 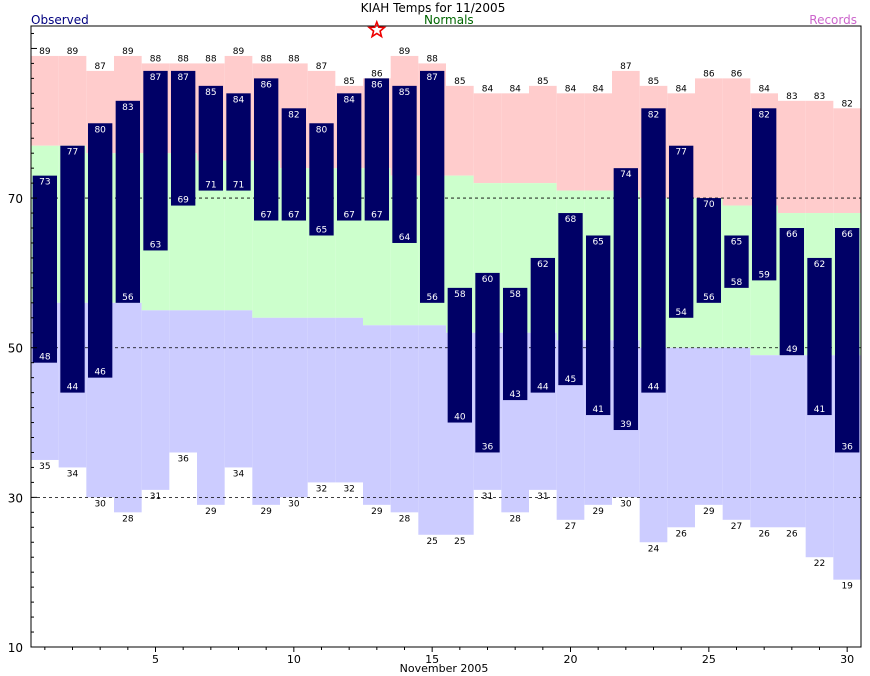 What do you see at coordinates (571, 220) in the screenshot?
I see `observed-high-label: 68` at bounding box center [571, 220].